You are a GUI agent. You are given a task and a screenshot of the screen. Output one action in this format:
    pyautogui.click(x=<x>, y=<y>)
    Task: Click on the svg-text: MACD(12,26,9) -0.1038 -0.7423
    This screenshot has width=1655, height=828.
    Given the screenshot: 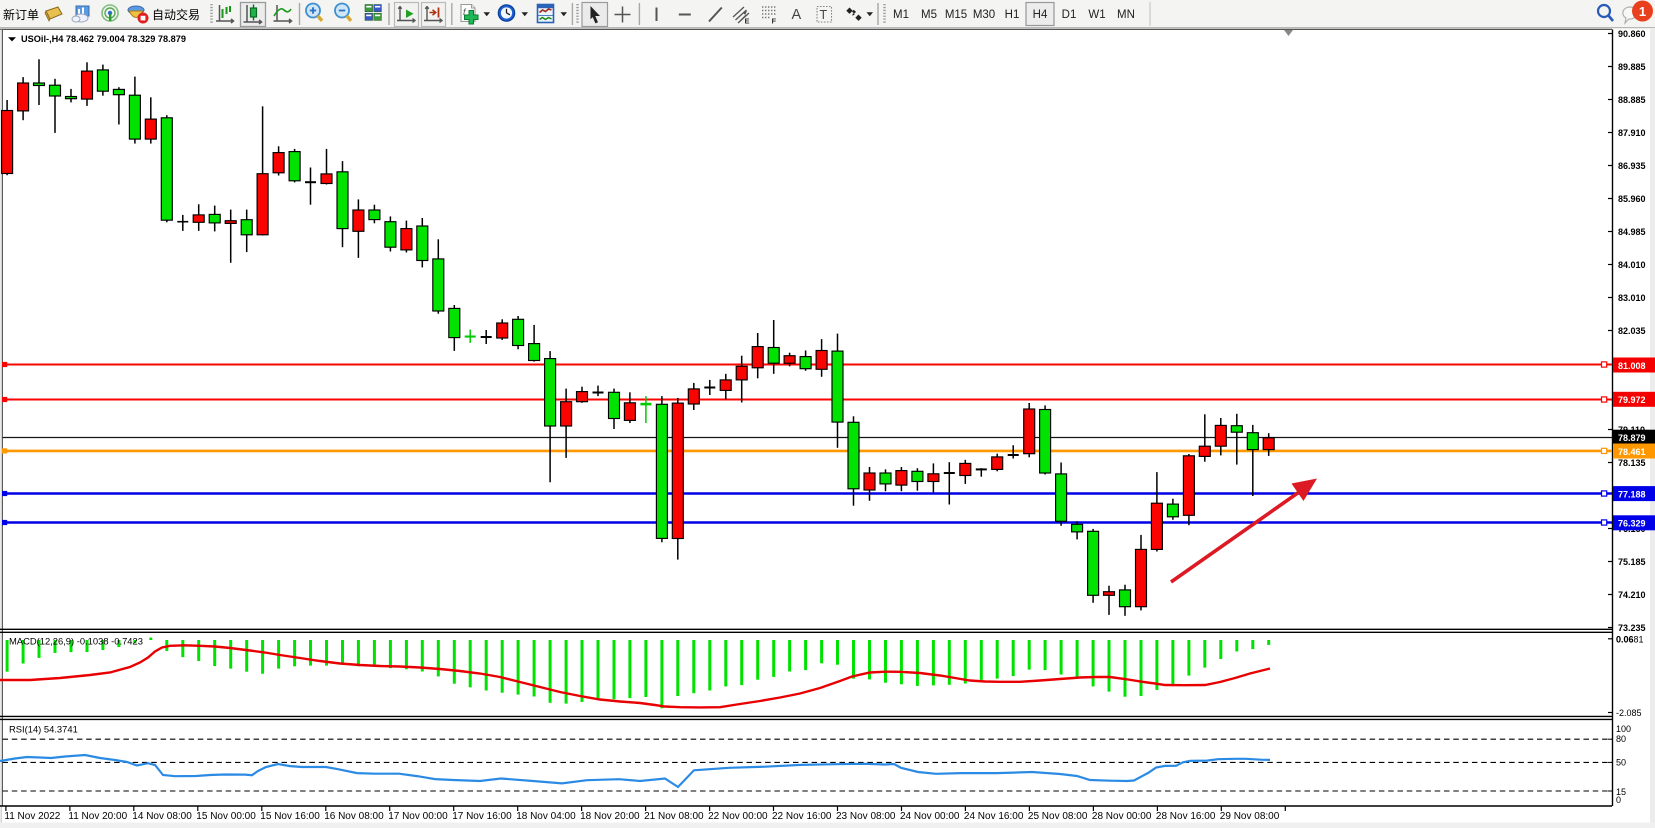 What is the action you would take?
    pyautogui.click(x=76, y=641)
    